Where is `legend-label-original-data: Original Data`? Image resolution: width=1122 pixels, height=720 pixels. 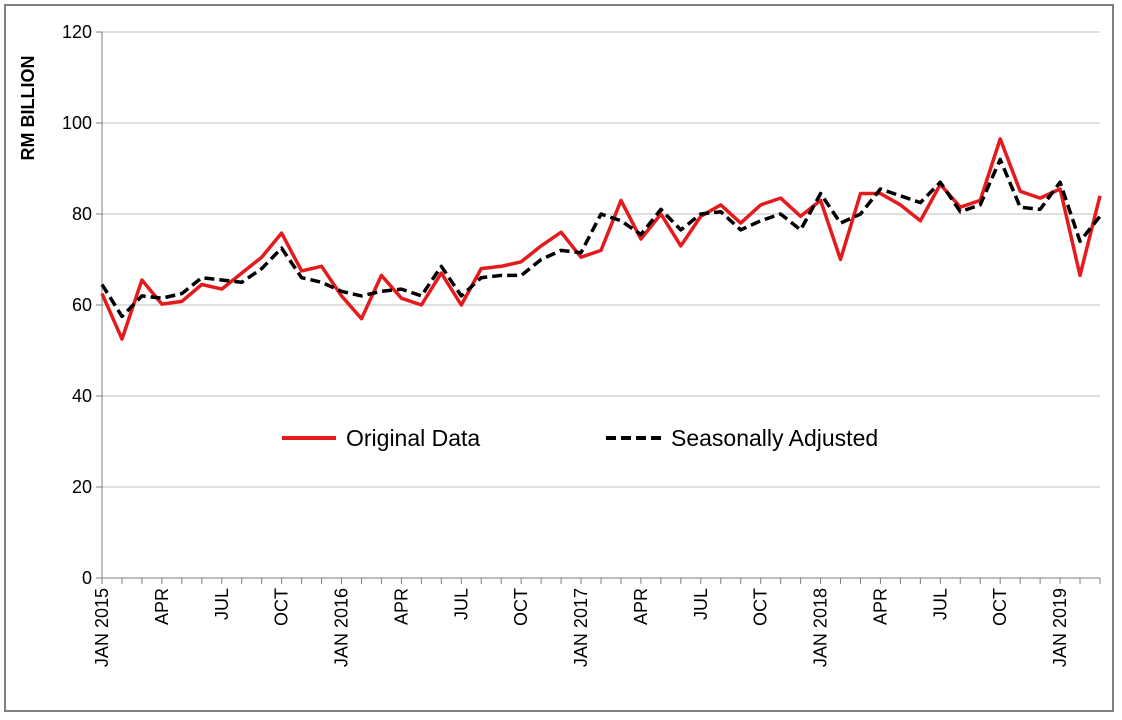 legend-label-original-data: Original Data is located at coordinates (413, 438).